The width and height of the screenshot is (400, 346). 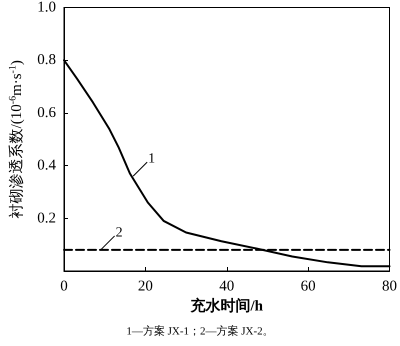 What do you see at coordinates (200, 331) in the screenshot?
I see `text: 1—方案 JX-1；2—方案 JX-2。` at bounding box center [200, 331].